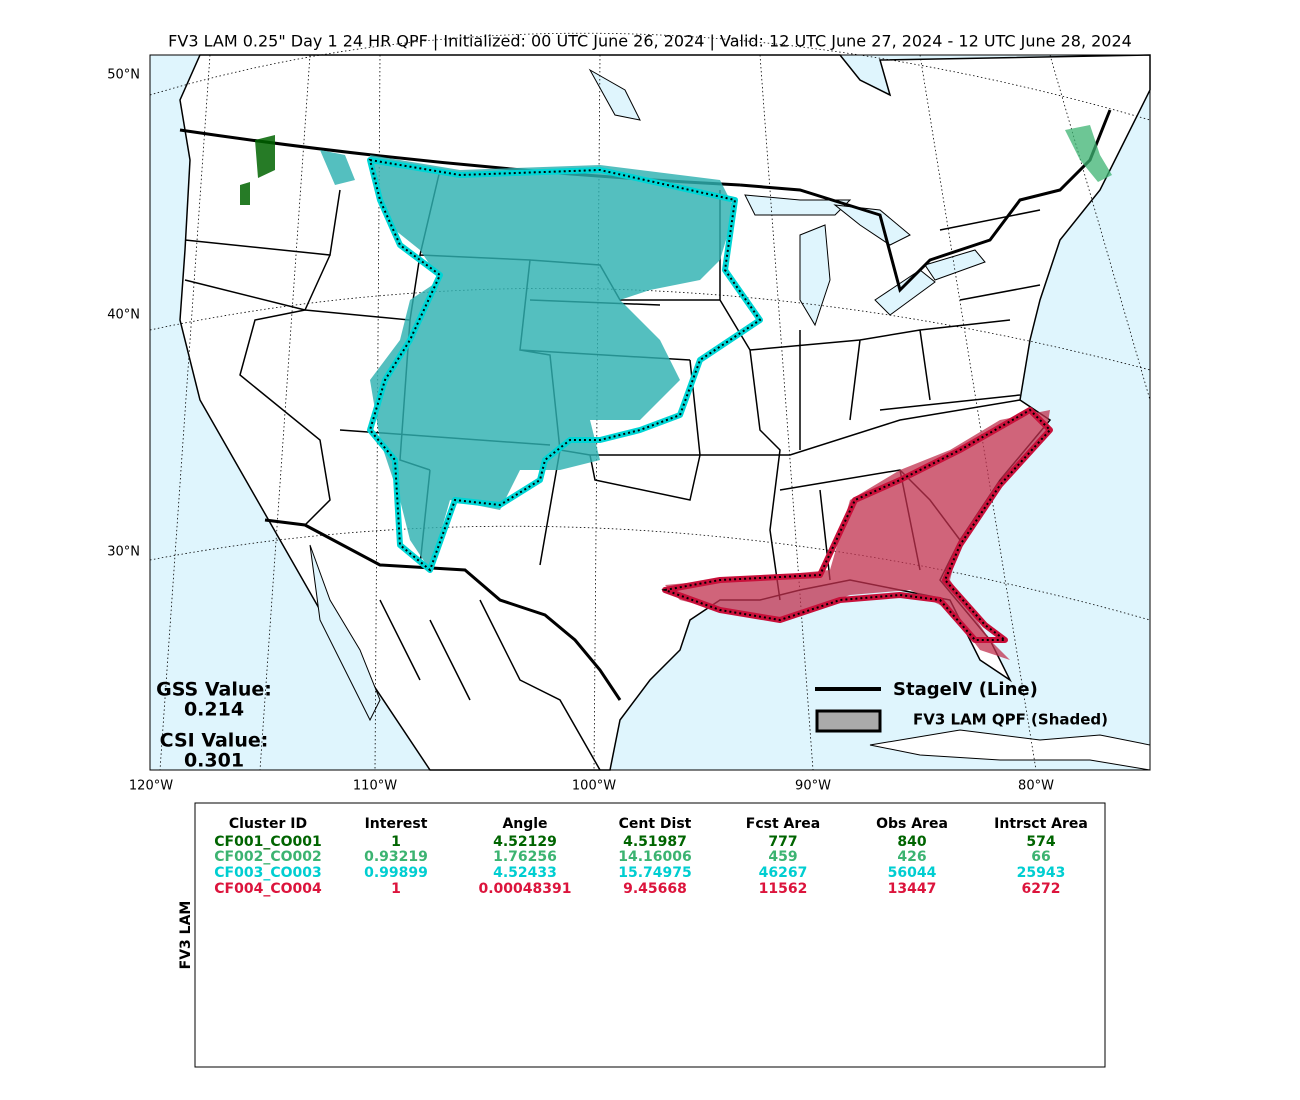 Image resolution: width=1300 pixels, height=1100 pixels. I want to click on table-cell: 6272, so click(1041, 889).